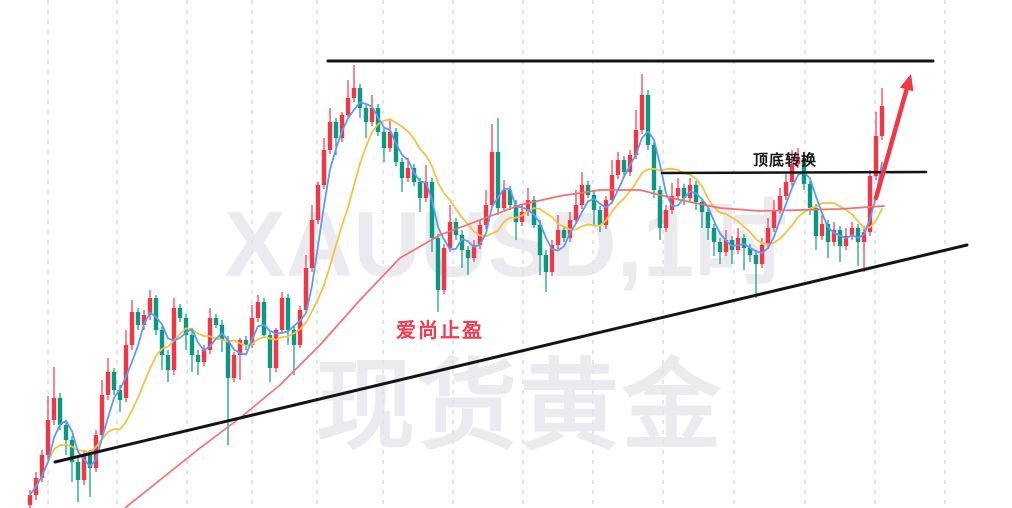 This screenshot has height=508, width=1012. What do you see at coordinates (892, 139) in the screenshot?
I see `breakout-arrow-shaft` at bounding box center [892, 139].